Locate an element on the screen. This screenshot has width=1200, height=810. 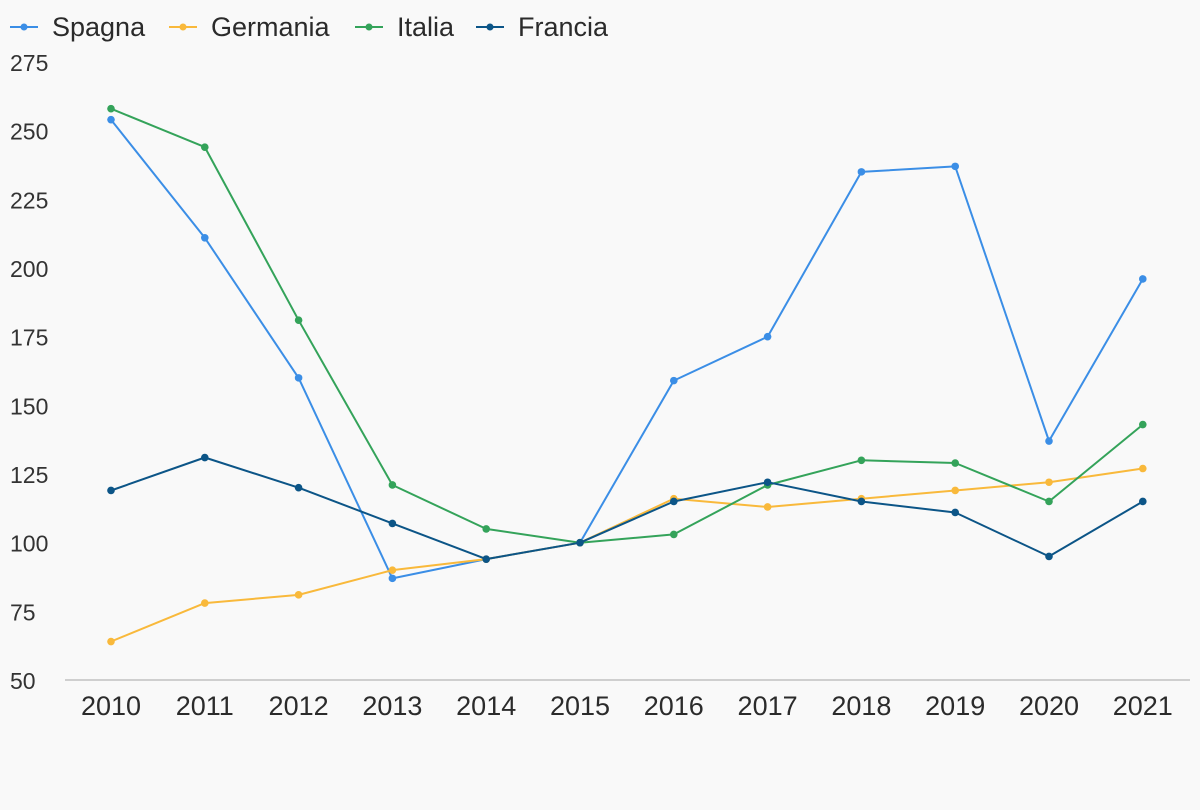
y-tick-label: 175 is located at coordinates (29, 338).